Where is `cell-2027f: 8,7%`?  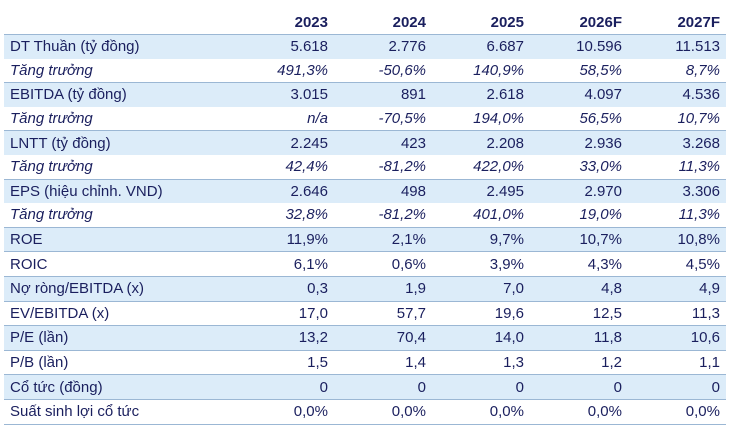
cell-2027f: 8,7% is located at coordinates (702, 70).